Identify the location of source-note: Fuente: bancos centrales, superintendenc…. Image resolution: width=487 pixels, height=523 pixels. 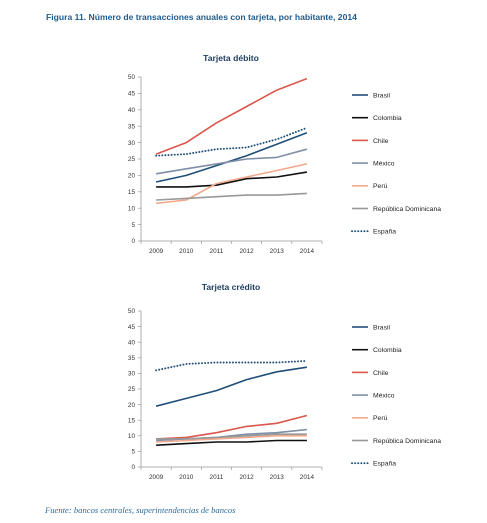
(140, 510).